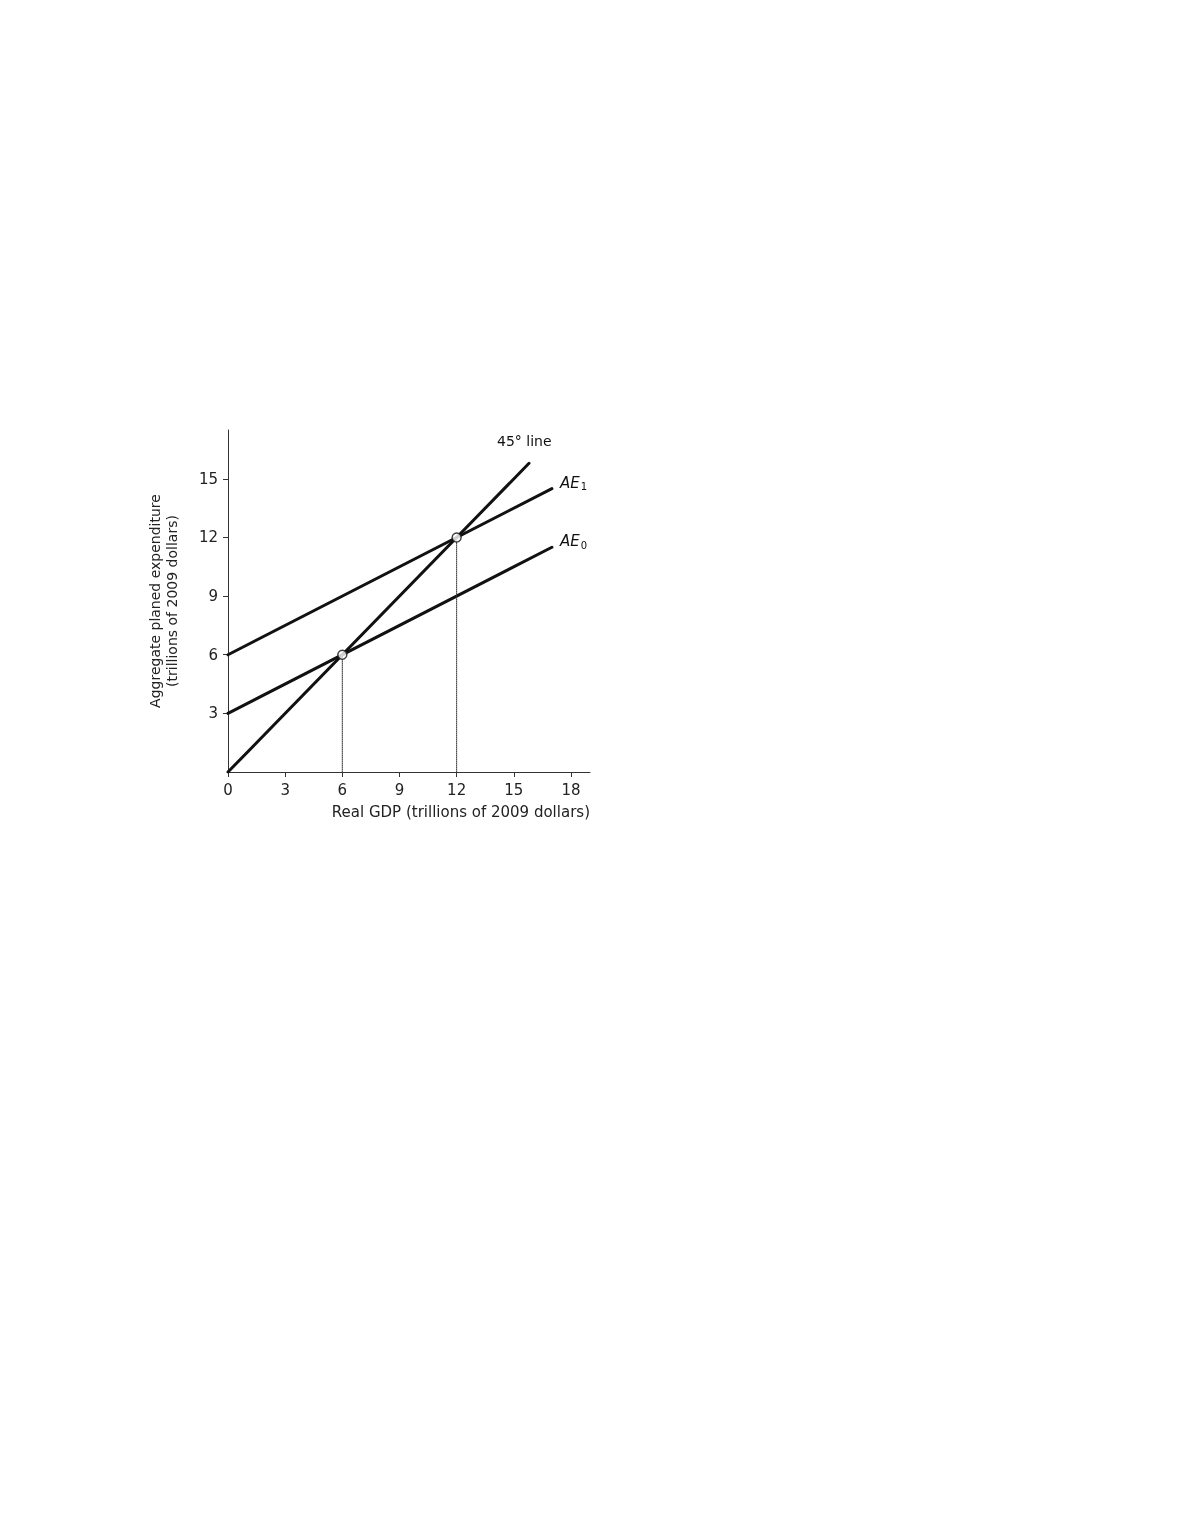 The width and height of the screenshot is (1180, 1527). What do you see at coordinates (208, 478) in the screenshot?
I see `y-tick-label: 15` at bounding box center [208, 478].